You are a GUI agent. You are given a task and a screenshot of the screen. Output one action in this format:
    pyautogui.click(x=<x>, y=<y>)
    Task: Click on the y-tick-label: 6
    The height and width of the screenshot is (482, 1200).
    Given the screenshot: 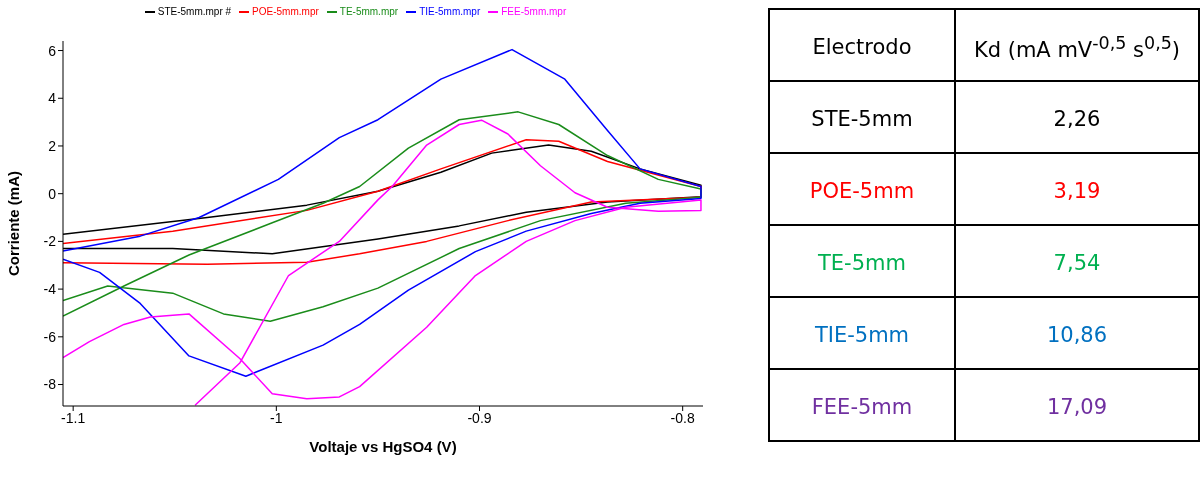 What is the action you would take?
    pyautogui.click(x=52, y=50)
    